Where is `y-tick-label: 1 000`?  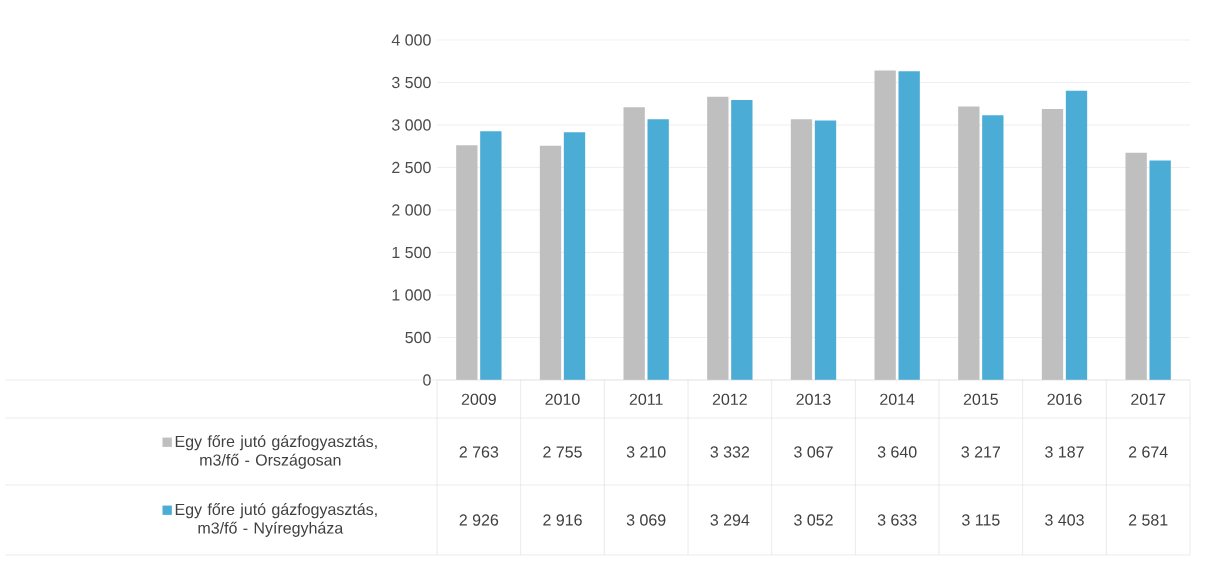
y-tick-label: 1 000 is located at coordinates (411, 295).